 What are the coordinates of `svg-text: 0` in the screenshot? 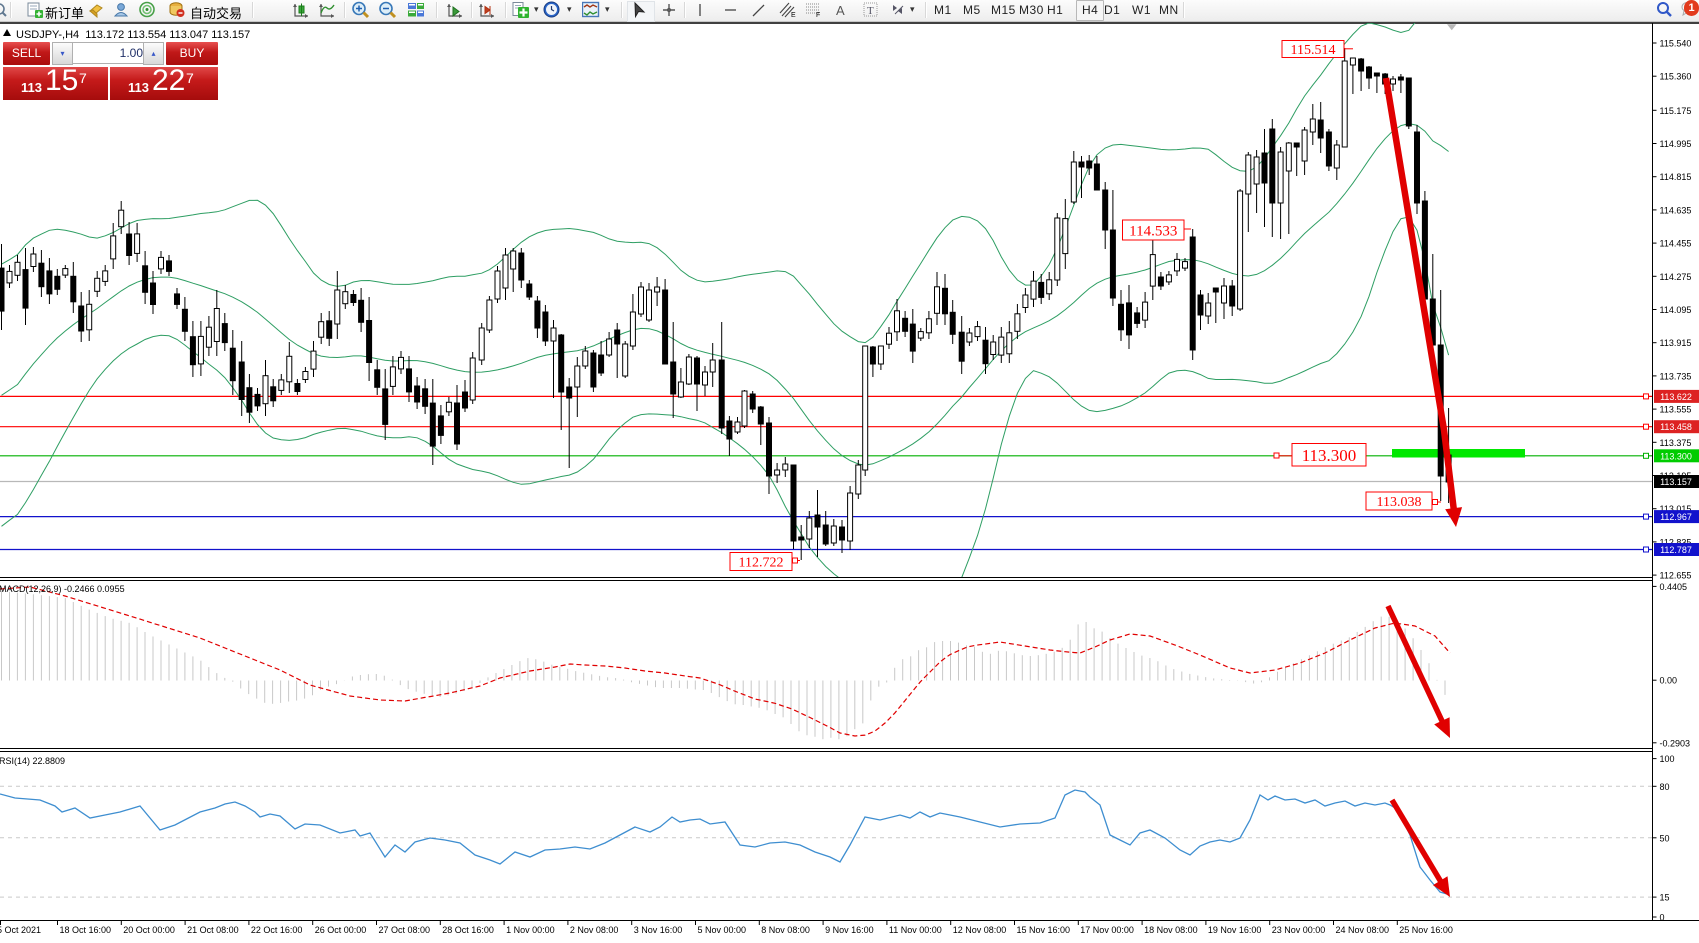 It's located at (1662, 918).